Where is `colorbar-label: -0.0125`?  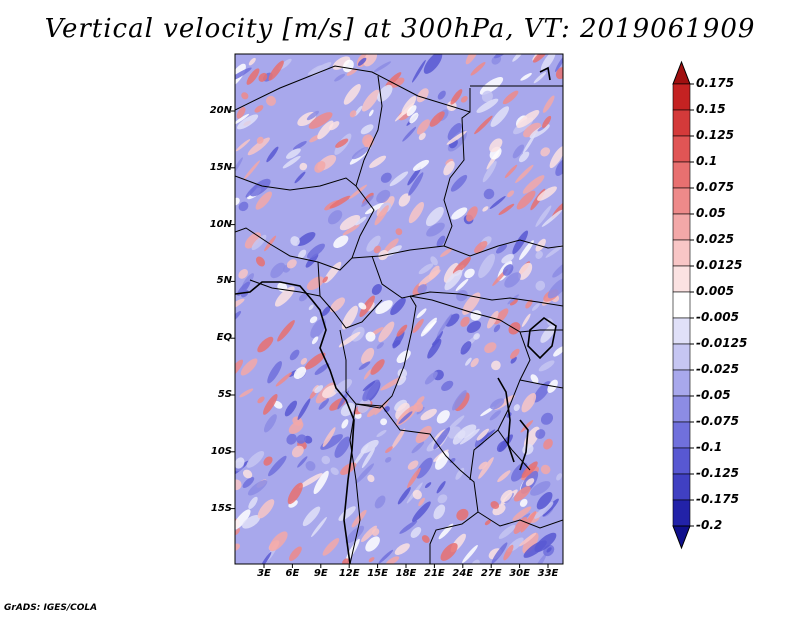 colorbar-label: -0.0125 is located at coordinates (722, 343).